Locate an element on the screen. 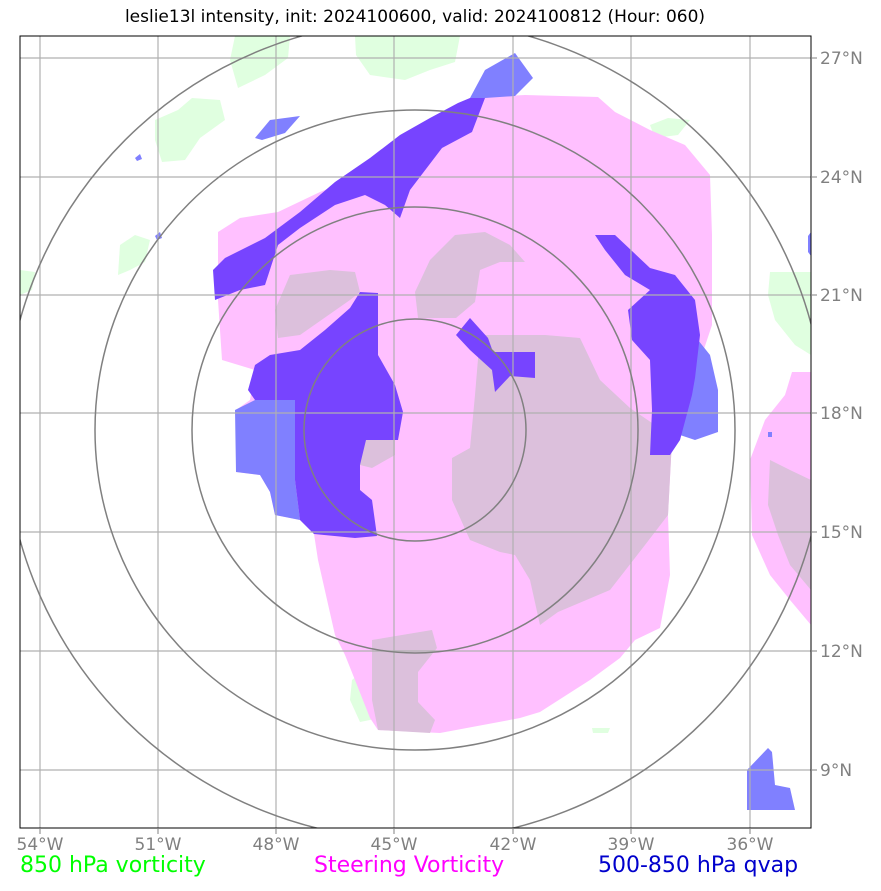 The width and height of the screenshot is (881, 891). lat-label: 12°N is located at coordinates (841, 652).